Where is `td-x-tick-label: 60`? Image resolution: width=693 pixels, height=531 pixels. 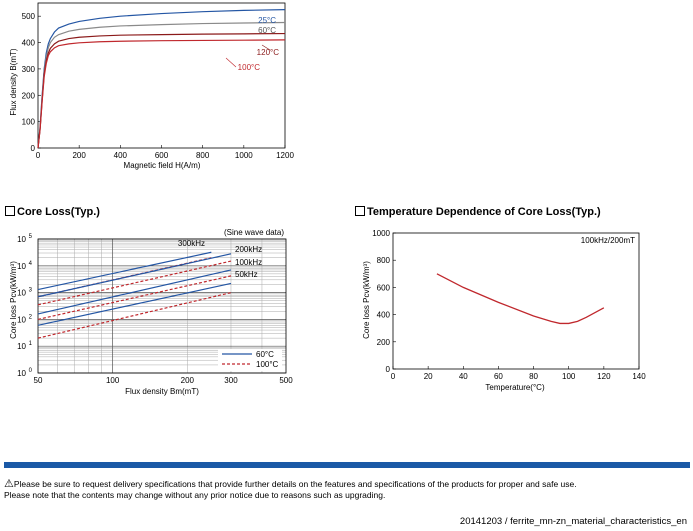 td-x-tick-label: 60 is located at coordinates (498, 376).